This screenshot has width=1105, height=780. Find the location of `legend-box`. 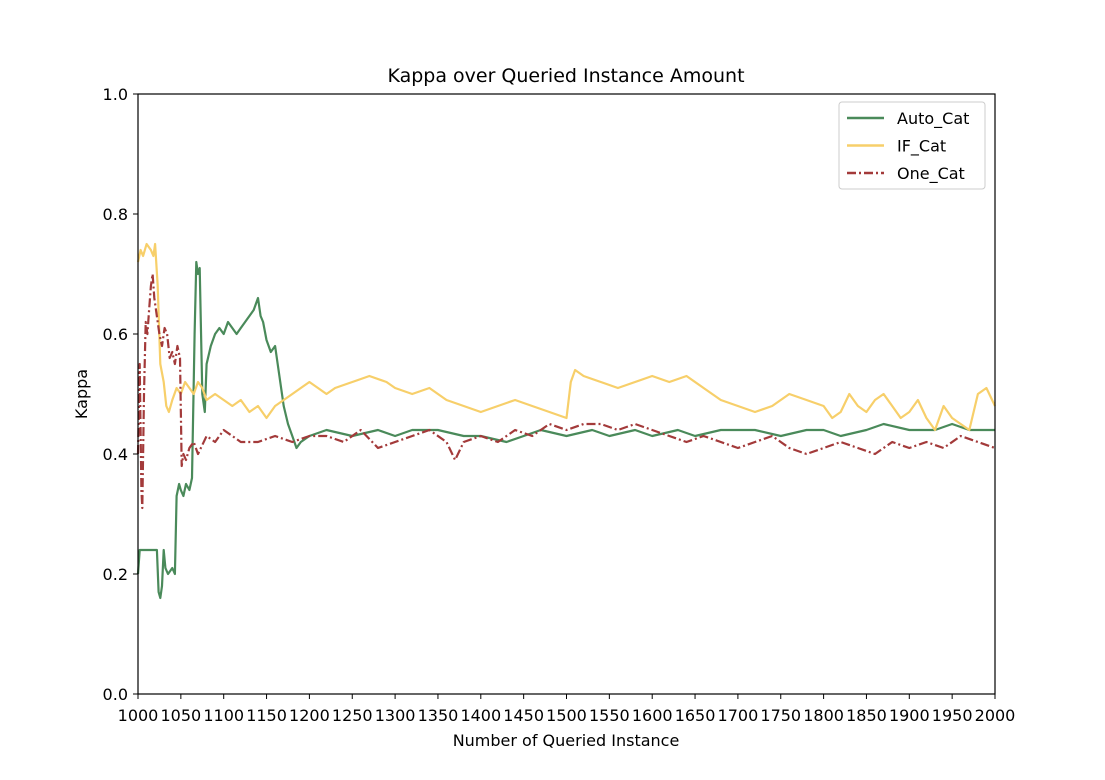

legend-box is located at coordinates (912, 145).